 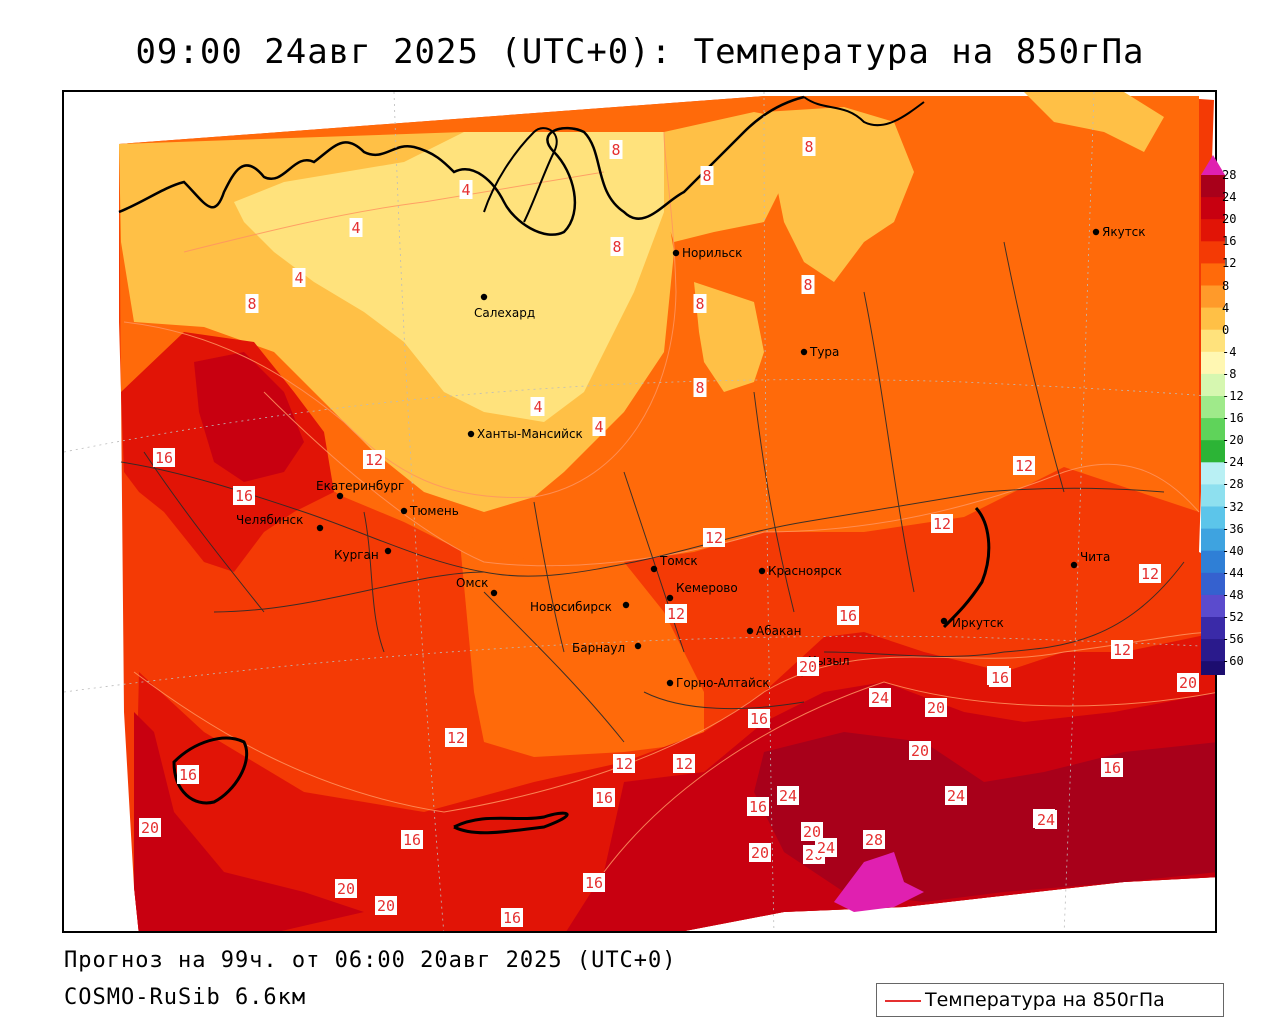 What do you see at coordinates (1229, 351) in the screenshot?
I see `colorbar-tick-label: -4` at bounding box center [1229, 351].